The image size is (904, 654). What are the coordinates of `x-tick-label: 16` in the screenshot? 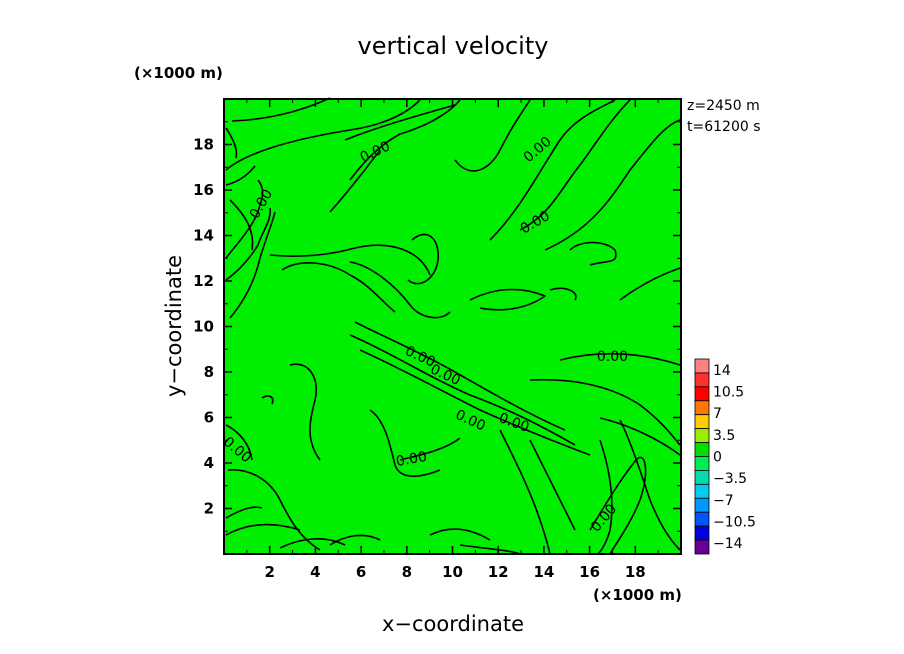 It's located at (589, 572).